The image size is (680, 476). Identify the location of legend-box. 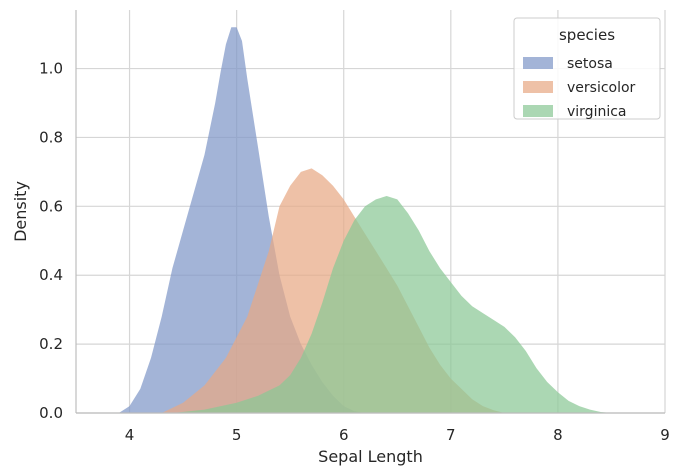
(587, 68).